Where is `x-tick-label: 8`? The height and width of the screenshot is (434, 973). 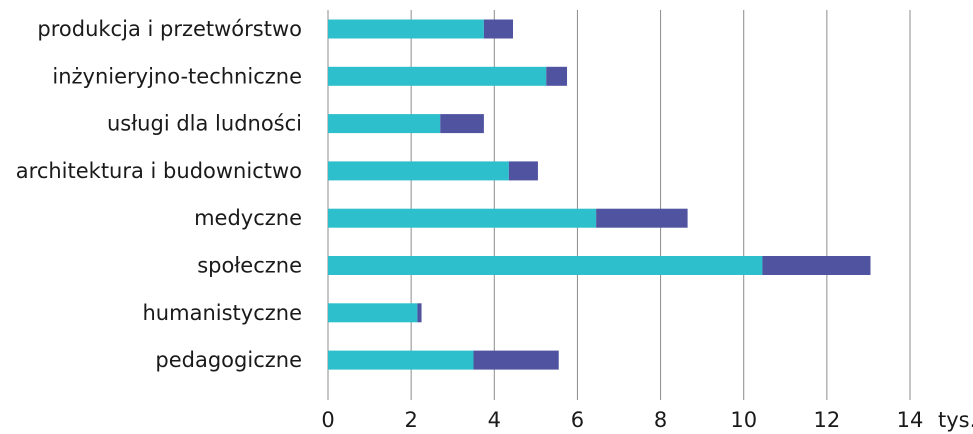
x-tick-label: 8 is located at coordinates (660, 420).